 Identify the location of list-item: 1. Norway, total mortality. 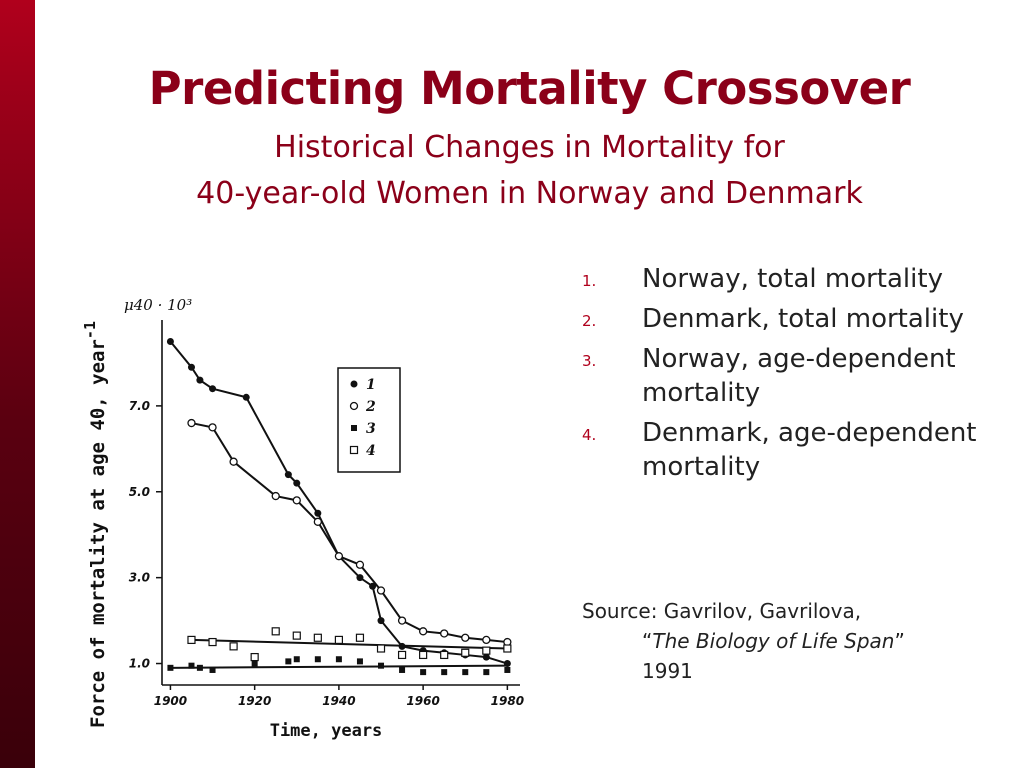
(792, 279).